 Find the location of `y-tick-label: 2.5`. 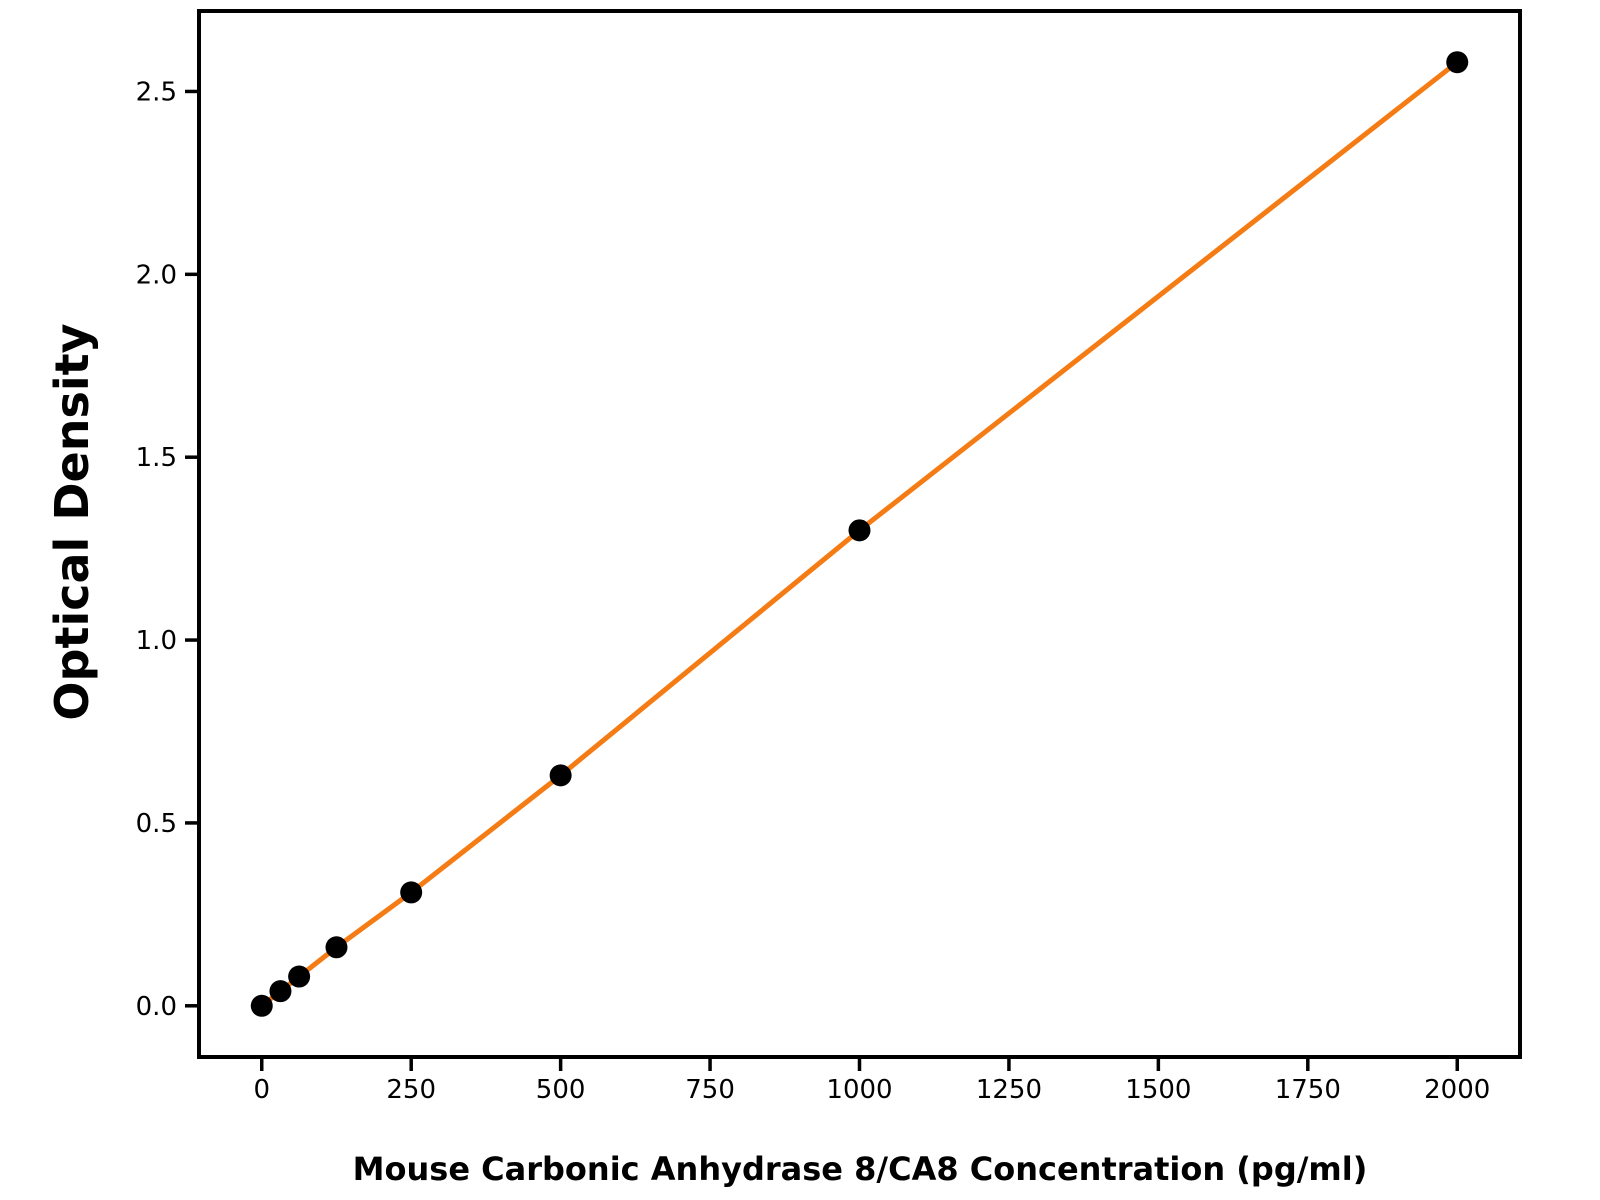

y-tick-label: 2.5 is located at coordinates (156, 92).